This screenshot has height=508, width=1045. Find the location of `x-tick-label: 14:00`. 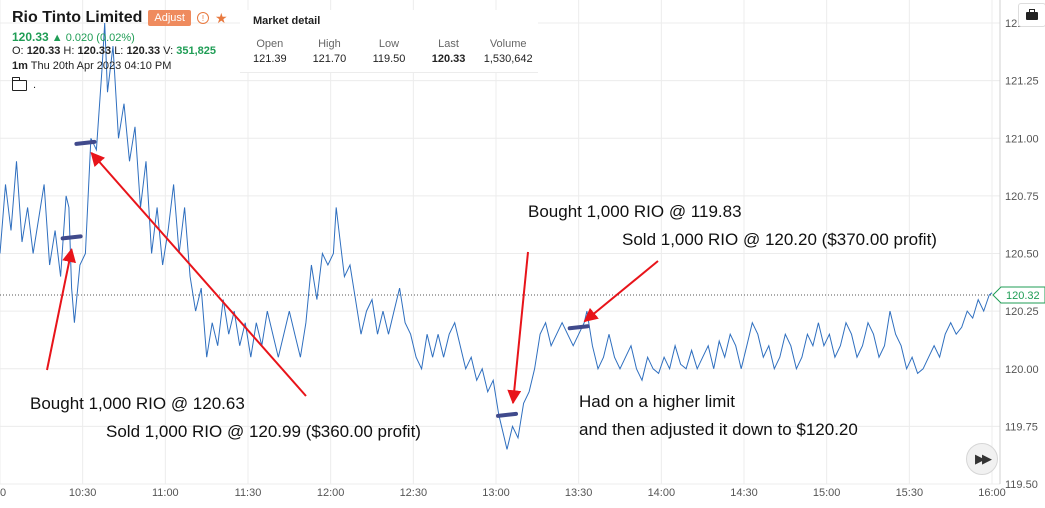

x-tick-label: 14:00 is located at coordinates (662, 493).